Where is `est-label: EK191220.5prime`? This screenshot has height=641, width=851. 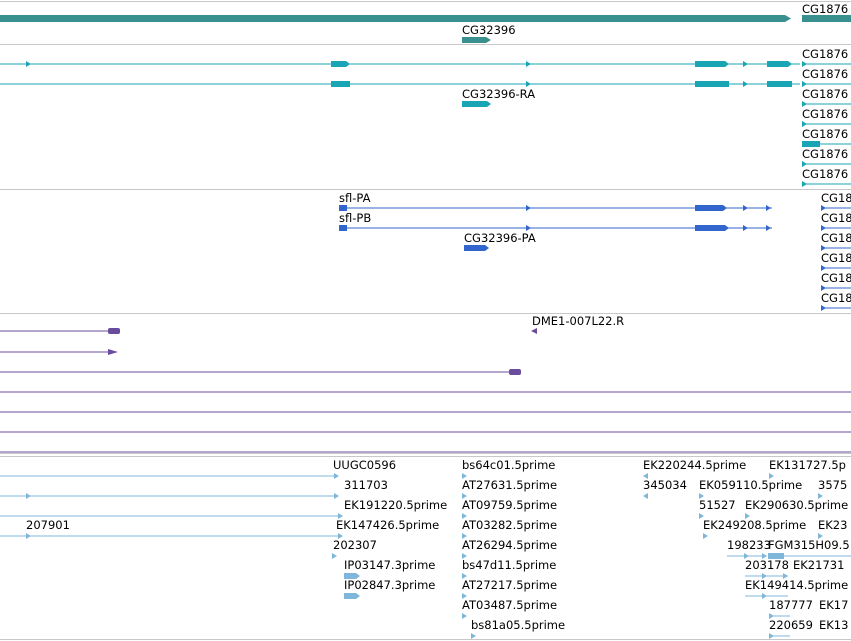
est-label: EK191220.5prime is located at coordinates (395, 505).